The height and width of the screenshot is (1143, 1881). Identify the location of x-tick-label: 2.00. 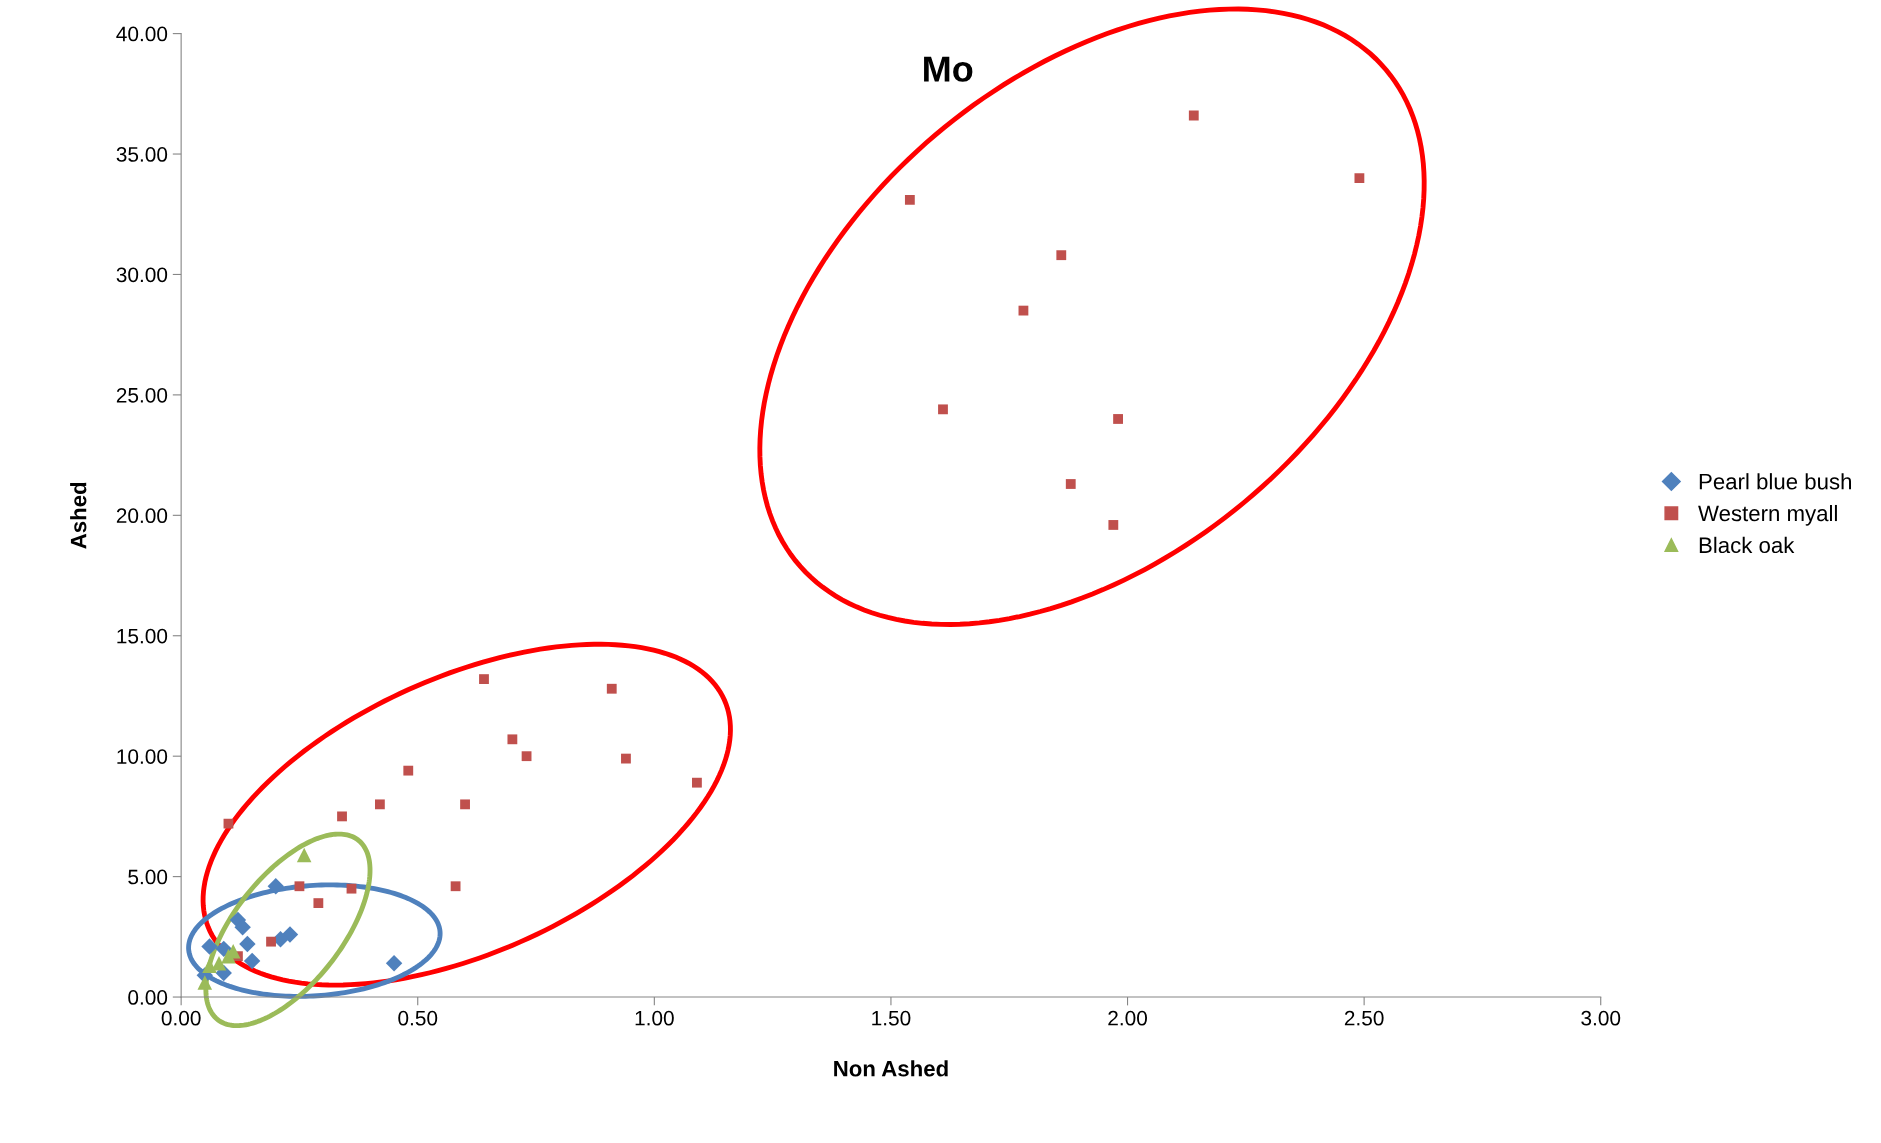
(1127, 1018).